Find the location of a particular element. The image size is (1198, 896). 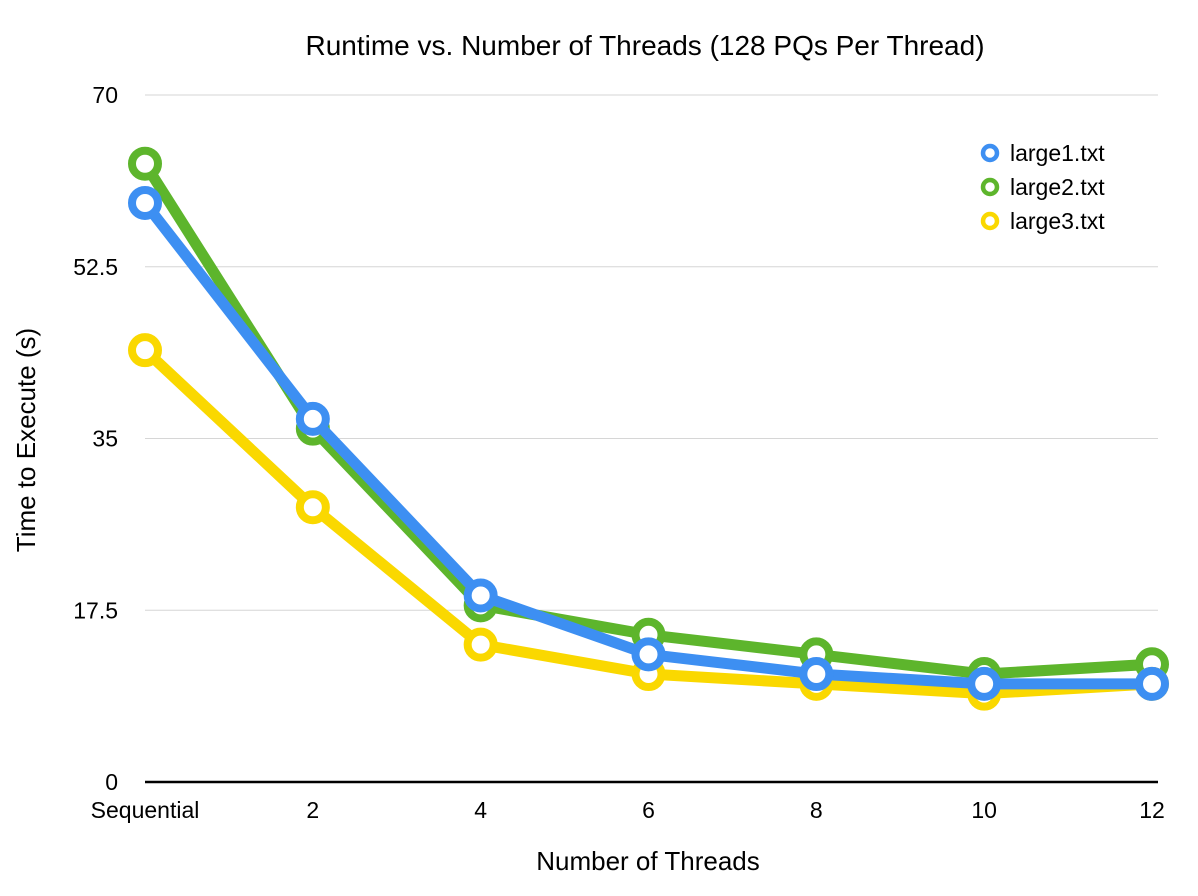

x-tick-label: 6 is located at coordinates (648, 810).